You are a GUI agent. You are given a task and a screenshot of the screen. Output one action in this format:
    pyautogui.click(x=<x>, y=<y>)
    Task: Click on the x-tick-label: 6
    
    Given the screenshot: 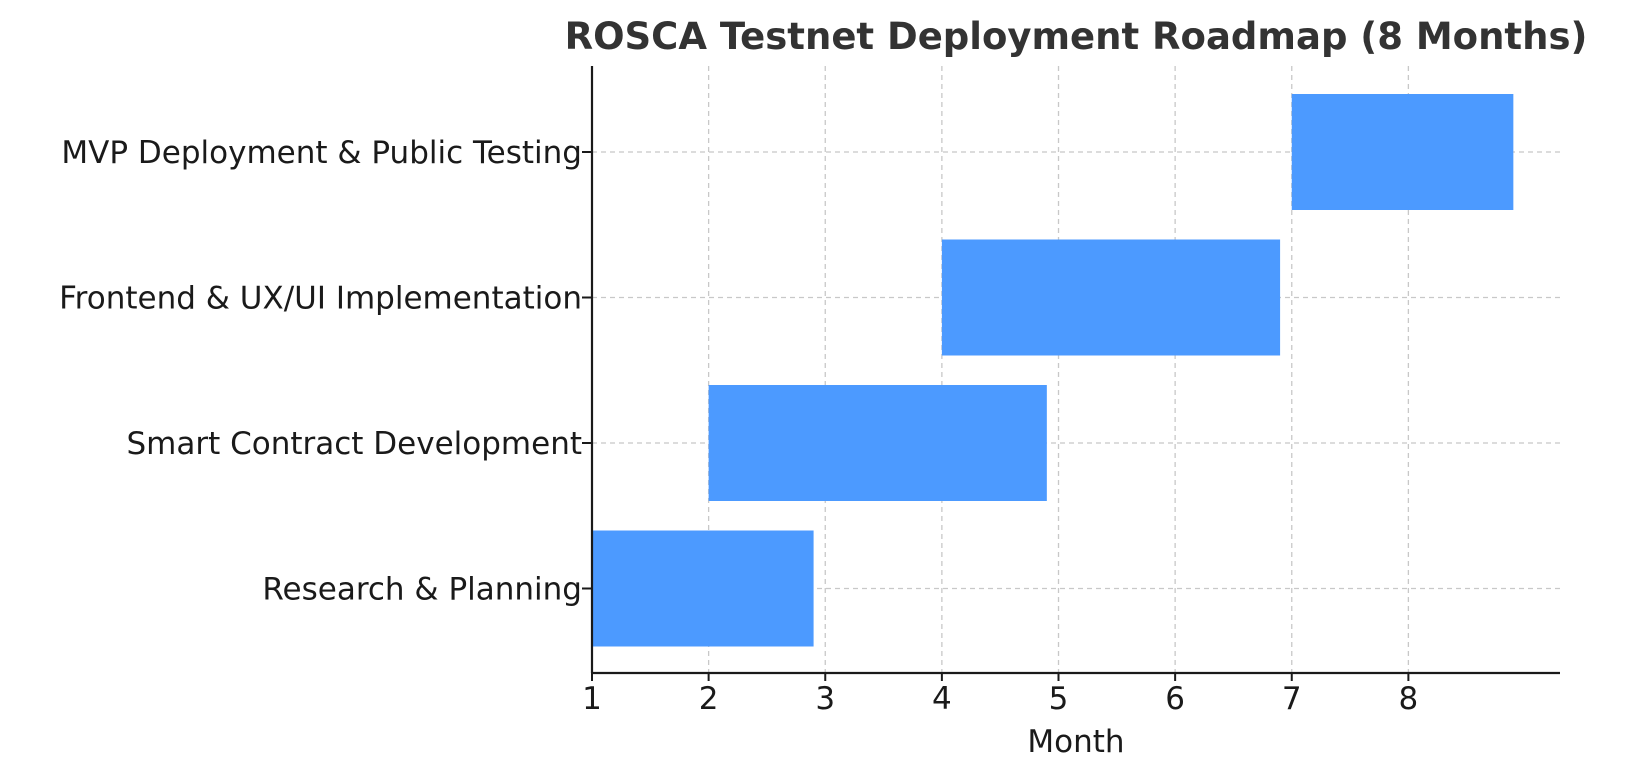 What is the action you would take?
    pyautogui.click(x=1175, y=699)
    